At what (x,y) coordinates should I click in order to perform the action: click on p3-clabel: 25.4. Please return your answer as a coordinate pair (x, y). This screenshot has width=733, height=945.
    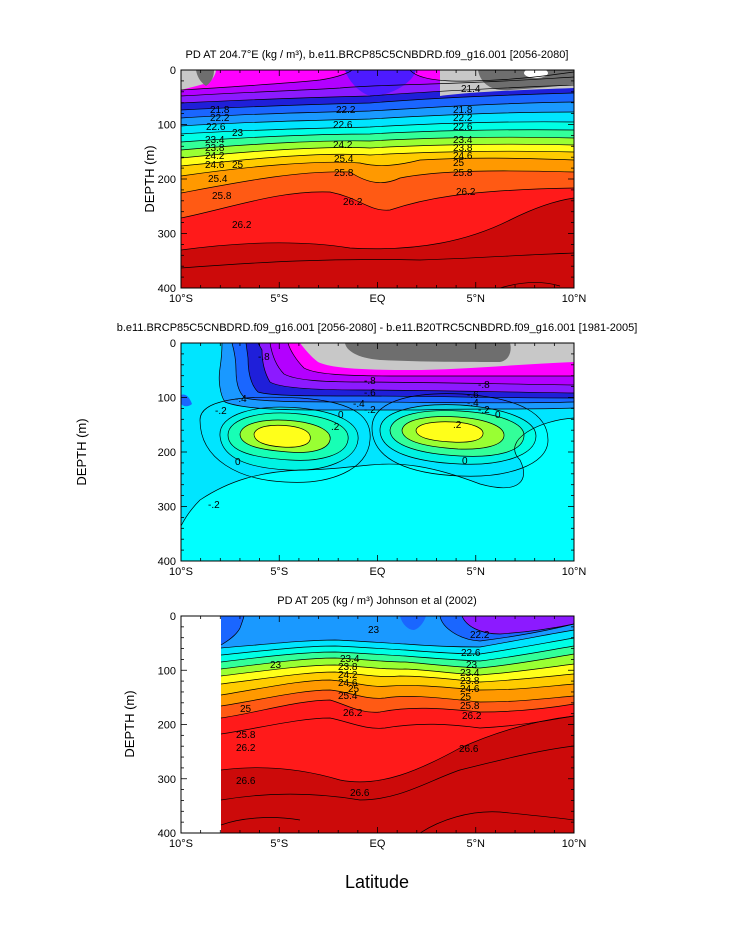
    Looking at the image, I should click on (348, 696).